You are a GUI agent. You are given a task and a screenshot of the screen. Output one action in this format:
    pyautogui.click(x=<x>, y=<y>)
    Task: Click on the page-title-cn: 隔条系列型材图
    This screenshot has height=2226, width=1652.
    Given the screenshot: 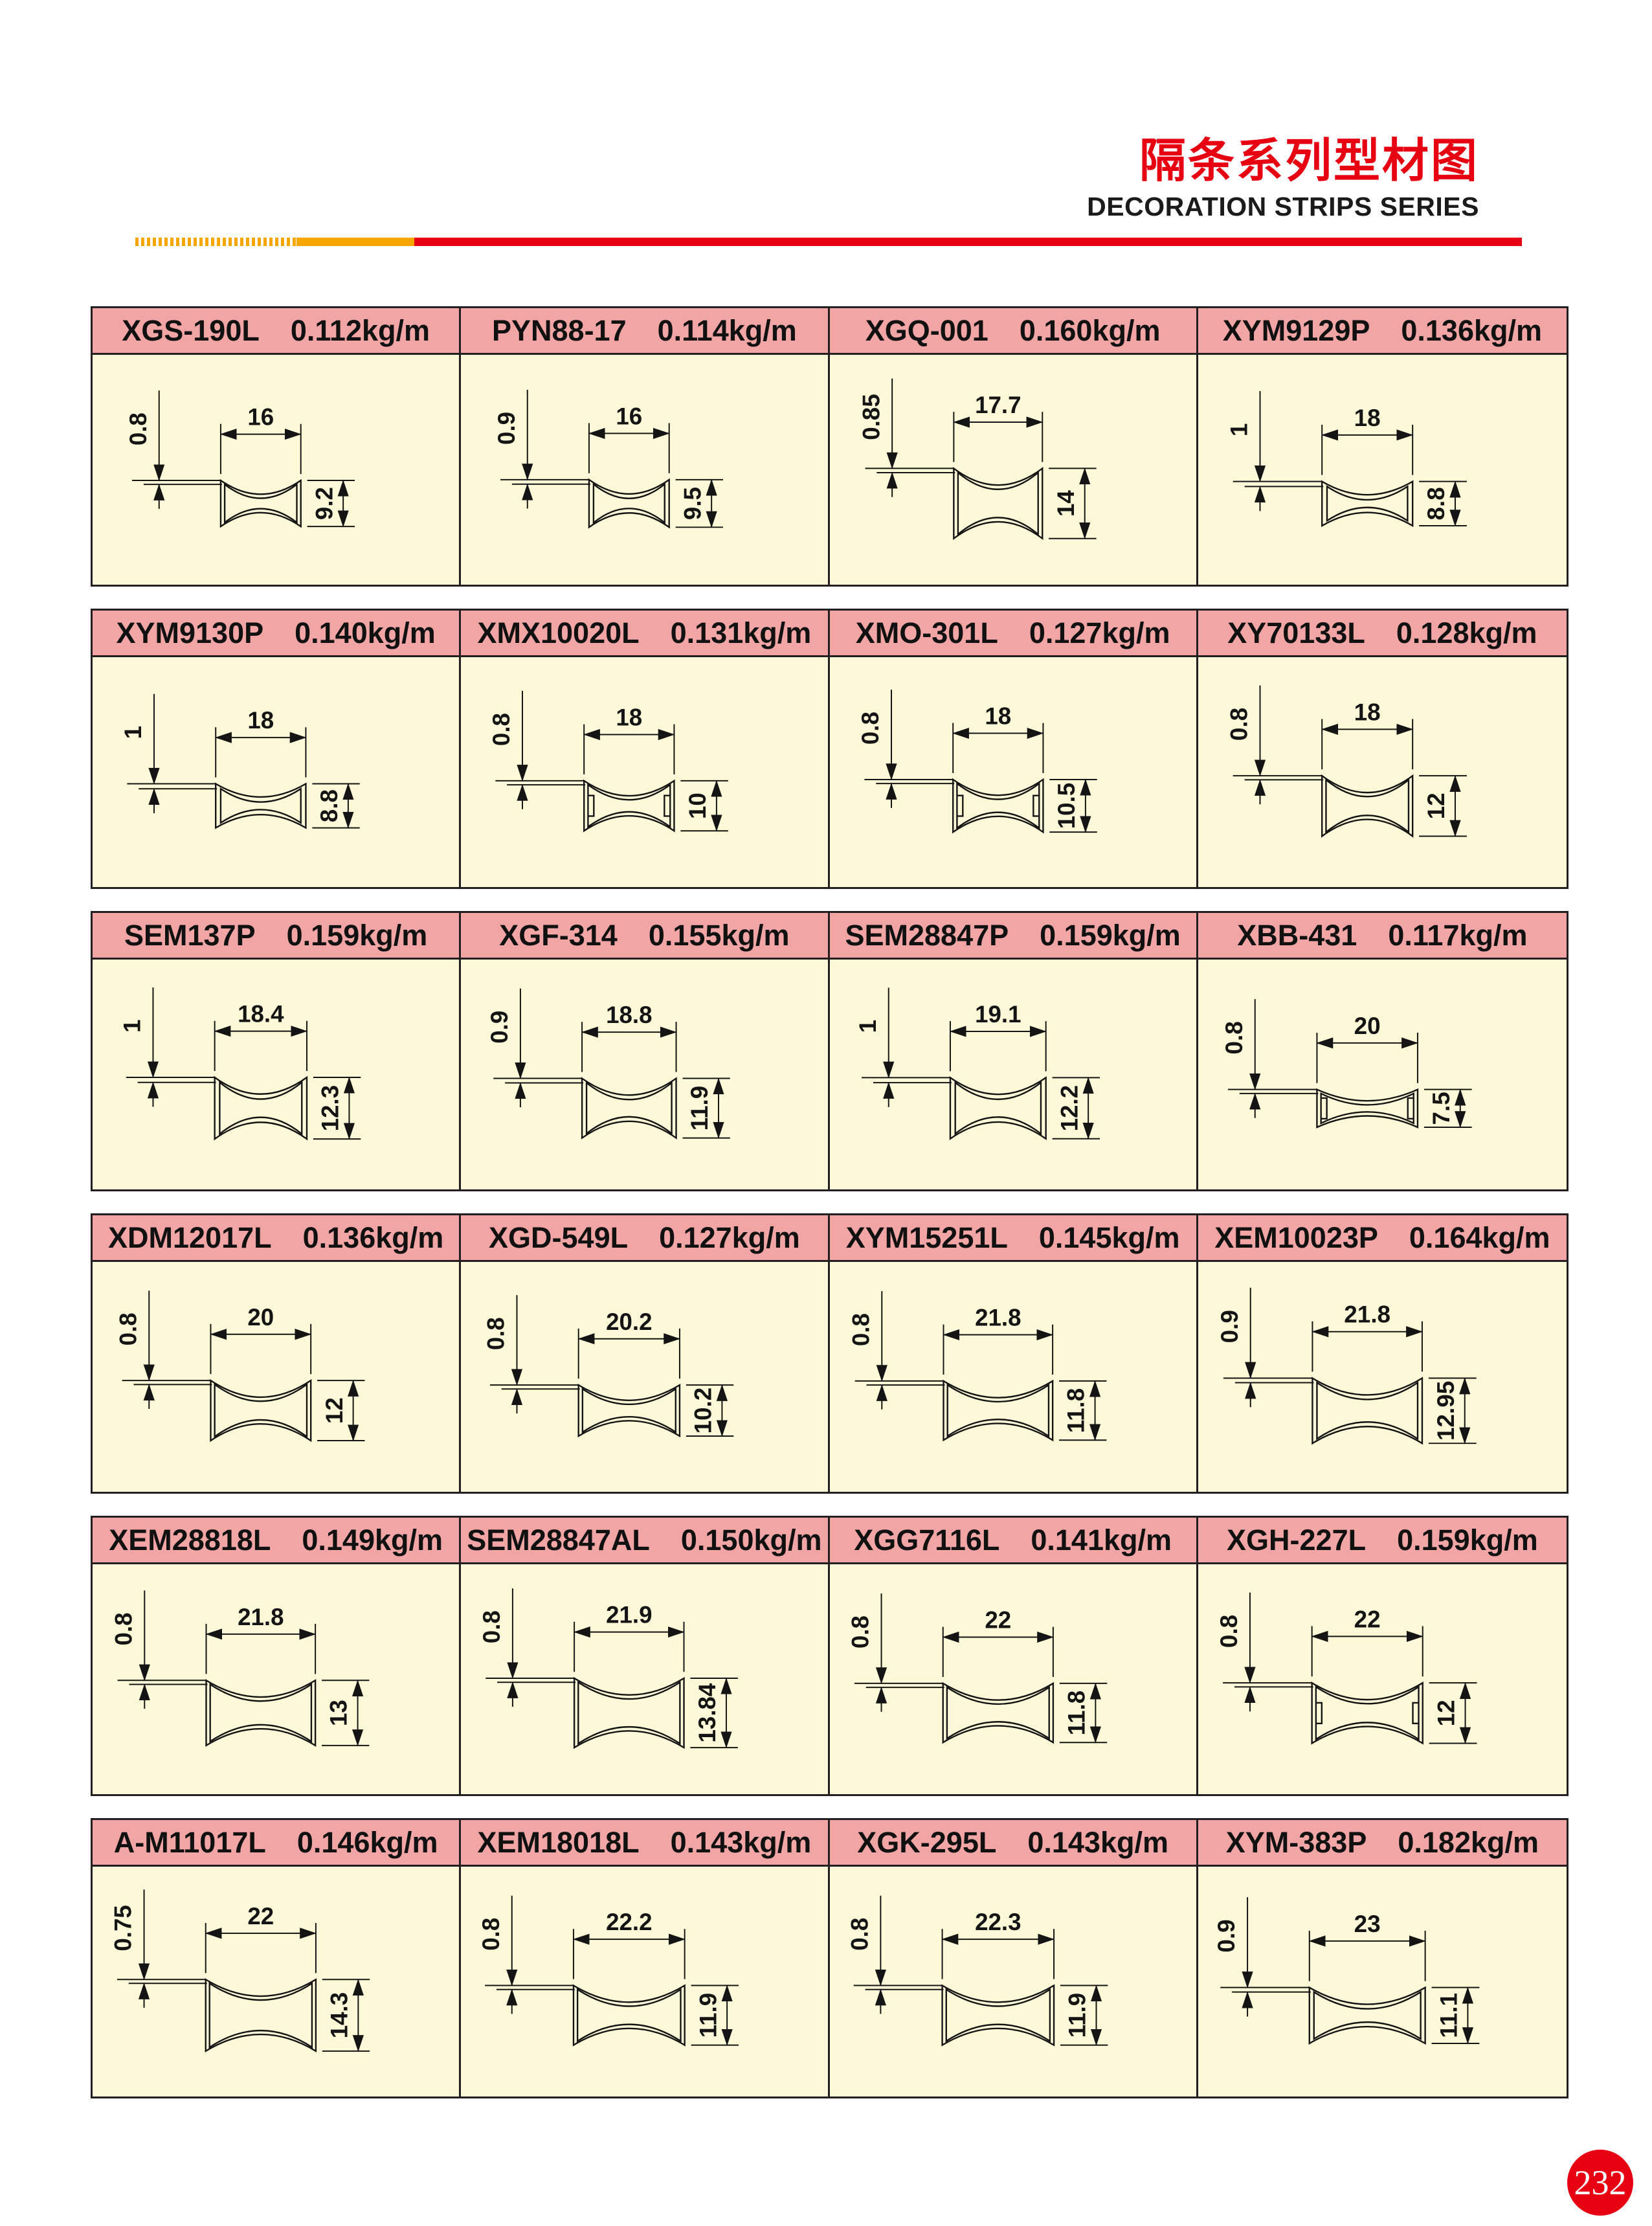 What is the action you would take?
    pyautogui.click(x=1309, y=161)
    